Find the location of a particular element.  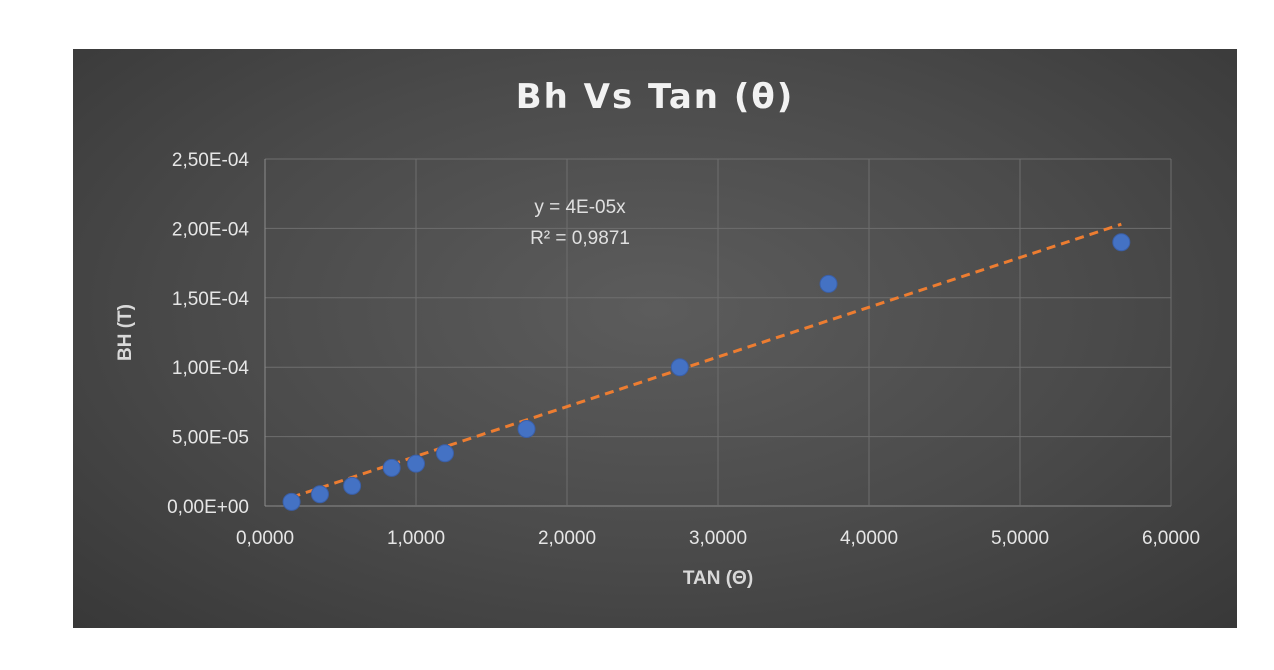

x-tick-label: 1,0000 is located at coordinates (416, 538).